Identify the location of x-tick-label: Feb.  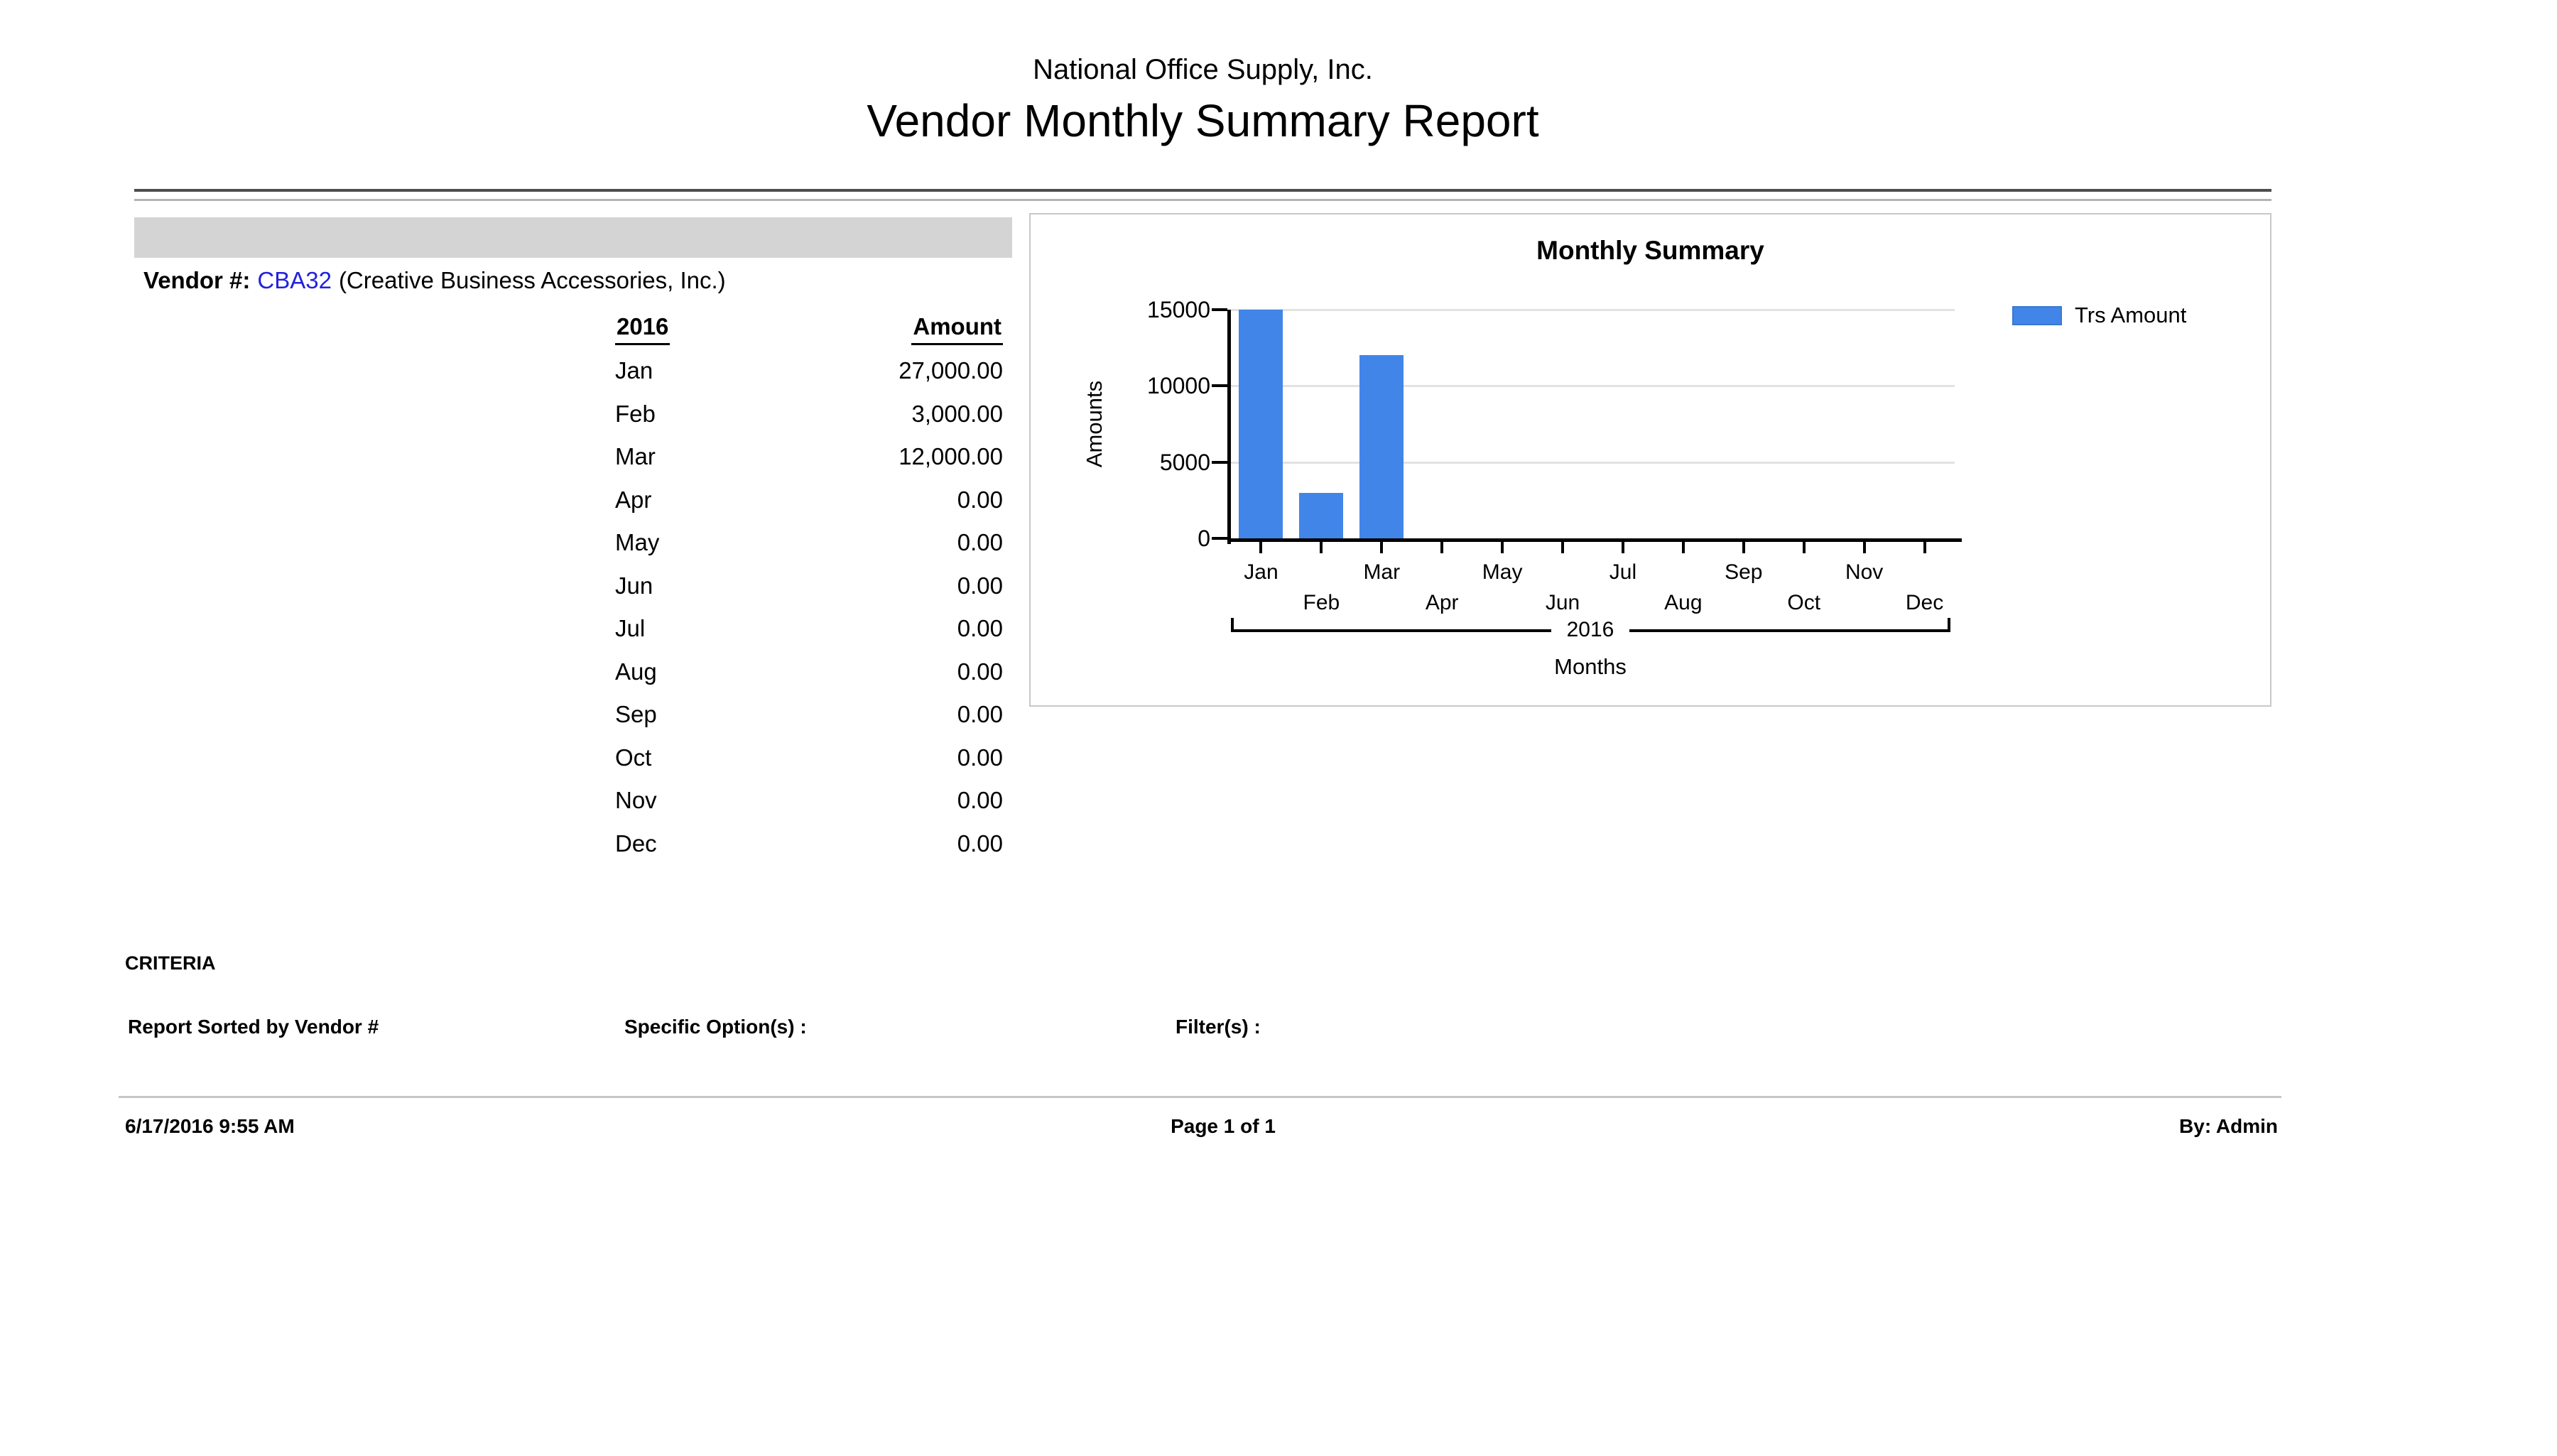
(1321, 602).